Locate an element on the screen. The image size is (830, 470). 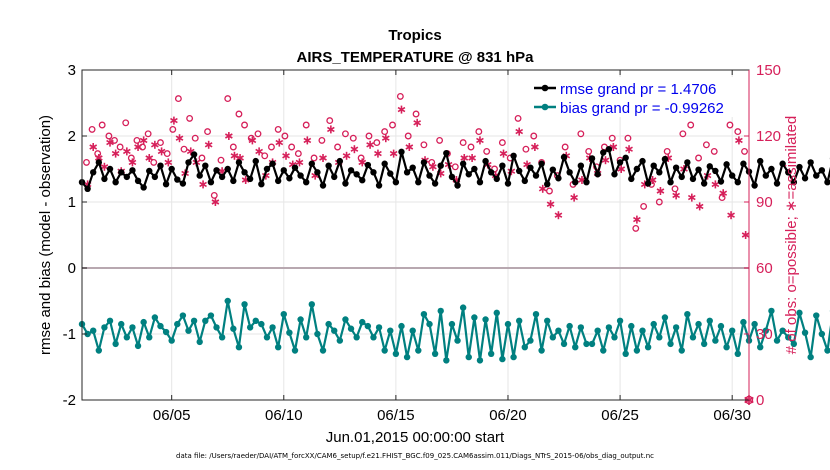
y2-tick-label: 30 is located at coordinates (764, 334).